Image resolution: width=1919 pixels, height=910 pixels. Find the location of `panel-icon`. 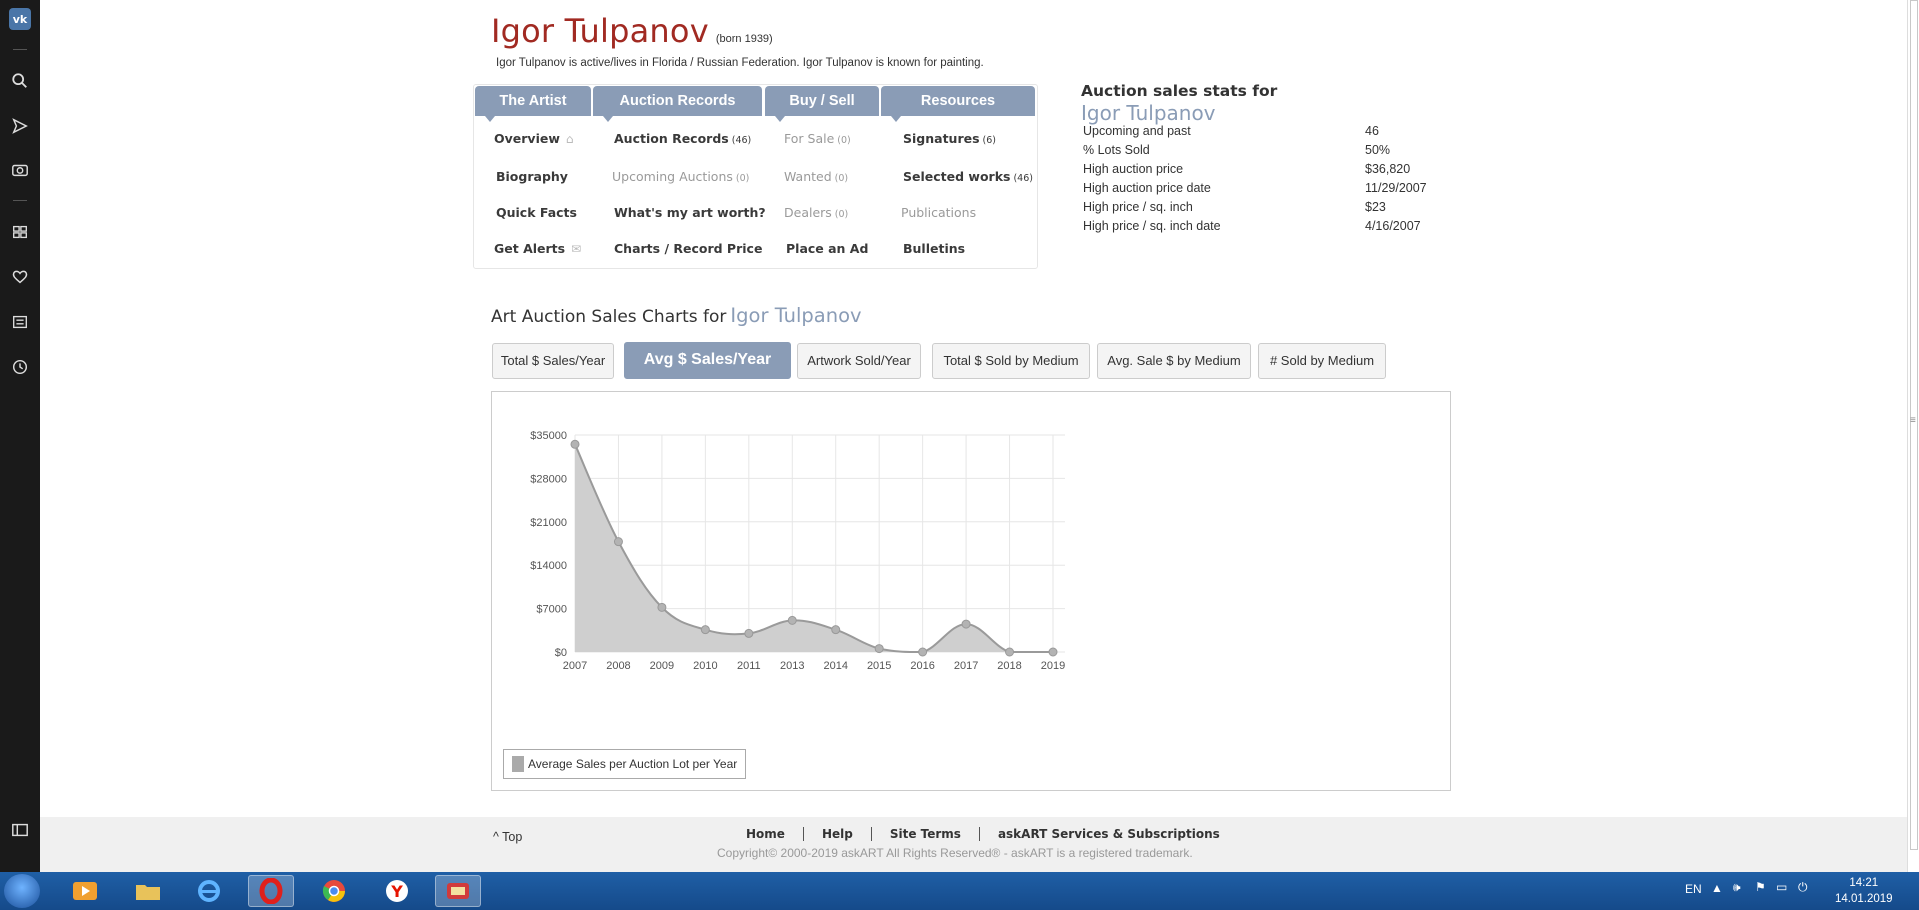

panel-icon is located at coordinates (20, 830).